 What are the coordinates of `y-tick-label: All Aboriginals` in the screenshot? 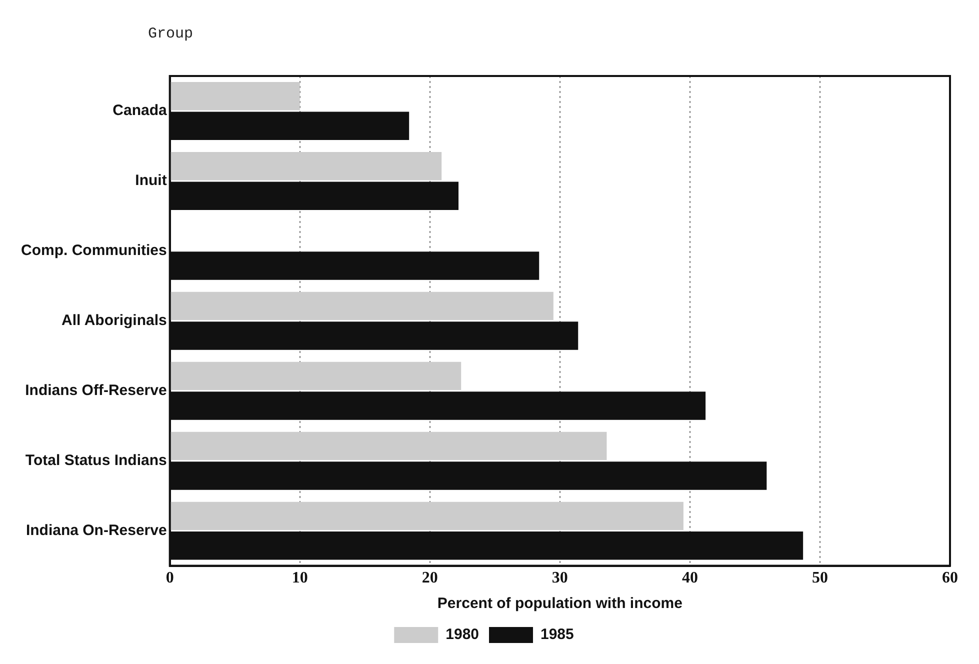 It's located at (114, 321).